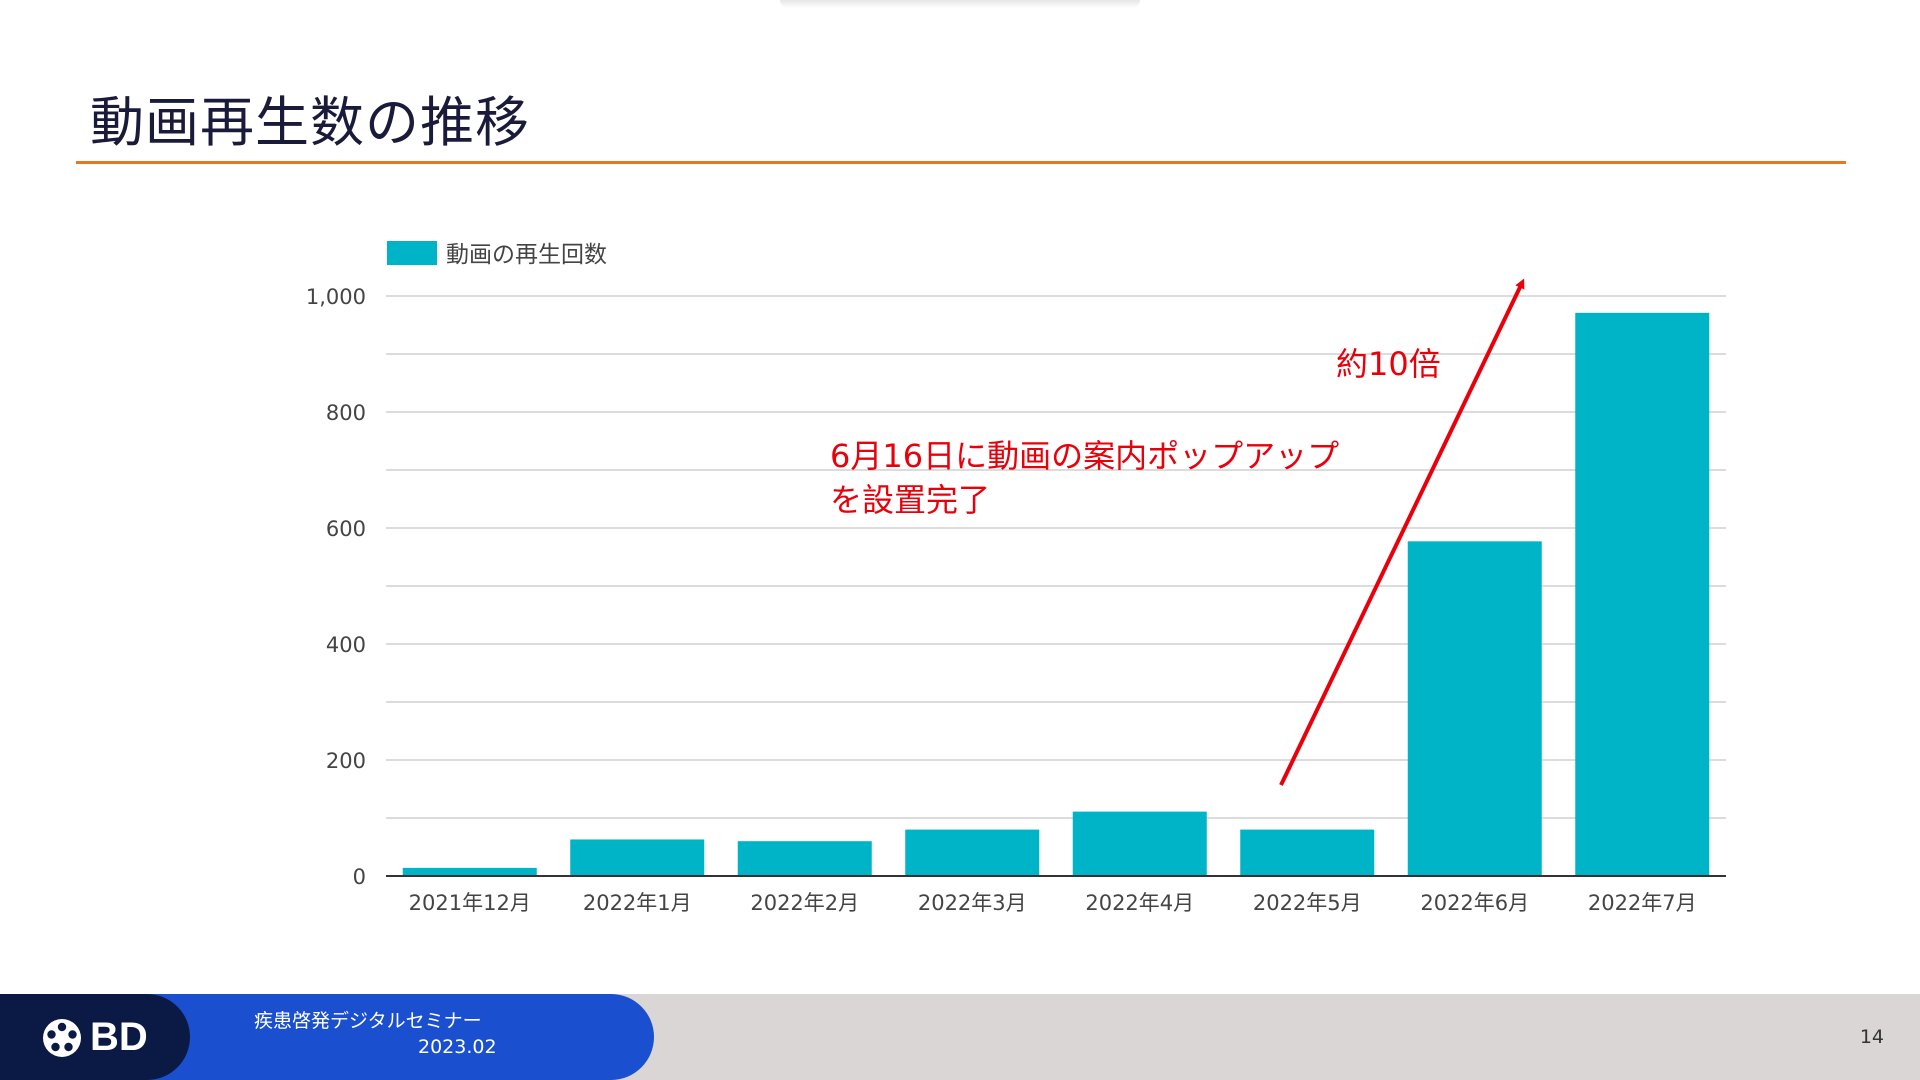 This screenshot has height=1080, width=1920. I want to click on y-tick-label: 400, so click(346, 645).